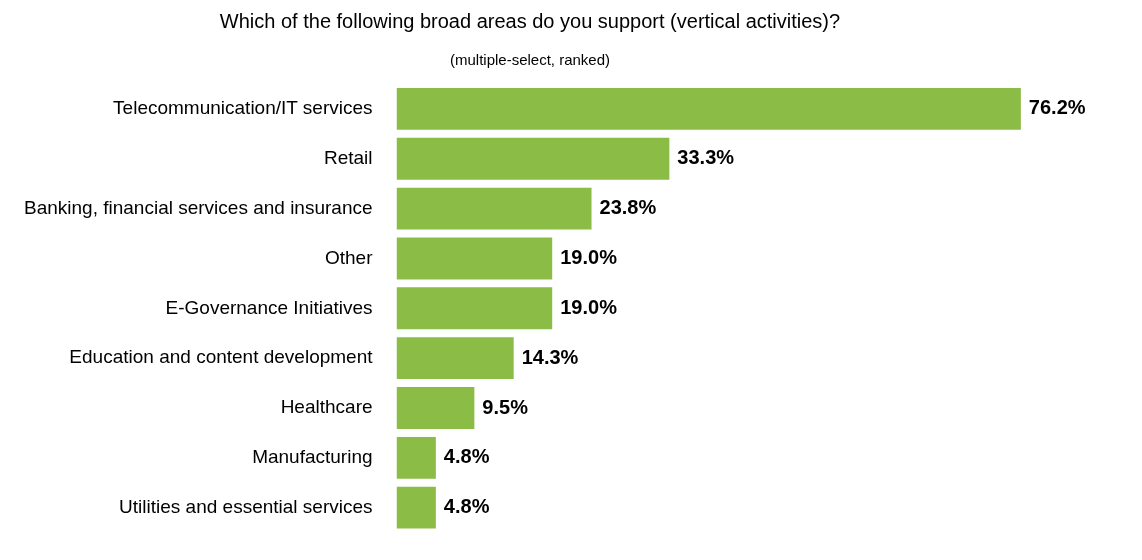  What do you see at coordinates (628, 207) in the screenshot?
I see `data-label: 23.8%` at bounding box center [628, 207].